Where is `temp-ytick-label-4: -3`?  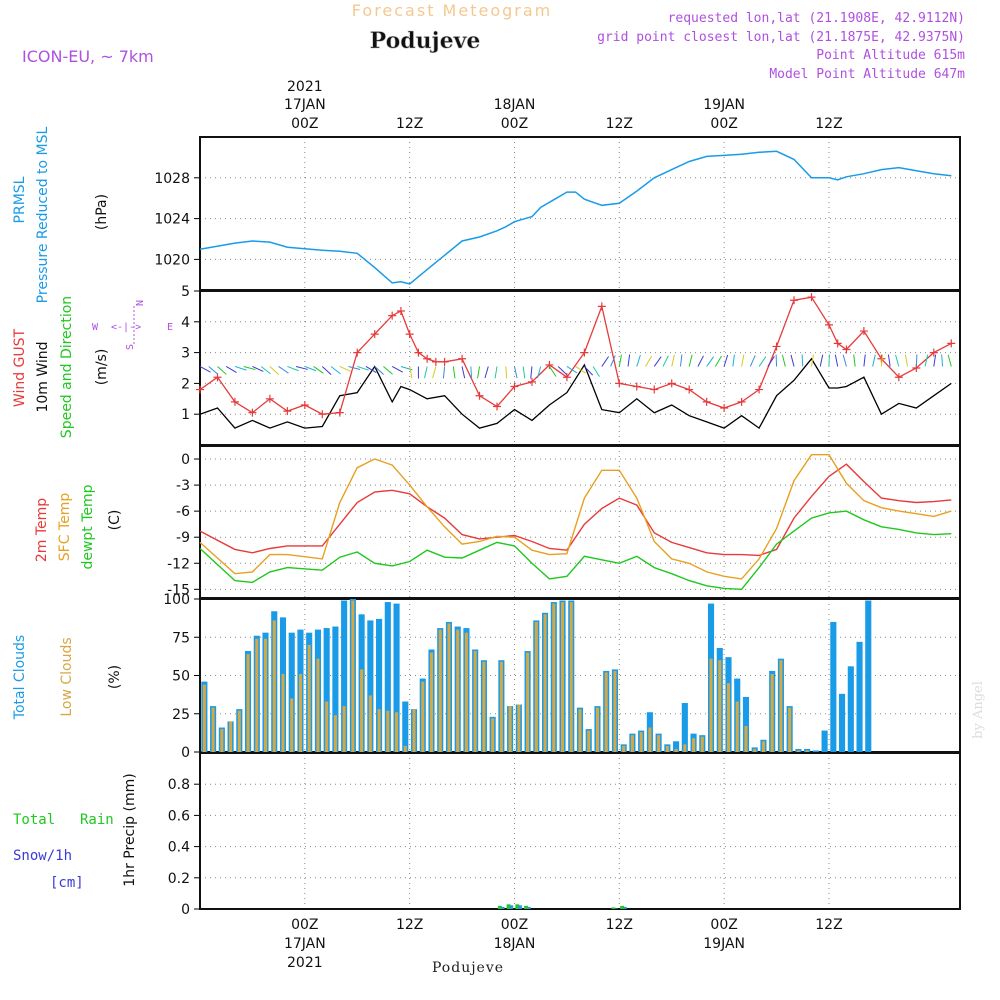 temp-ytick-label-4: -3 is located at coordinates (183, 486).